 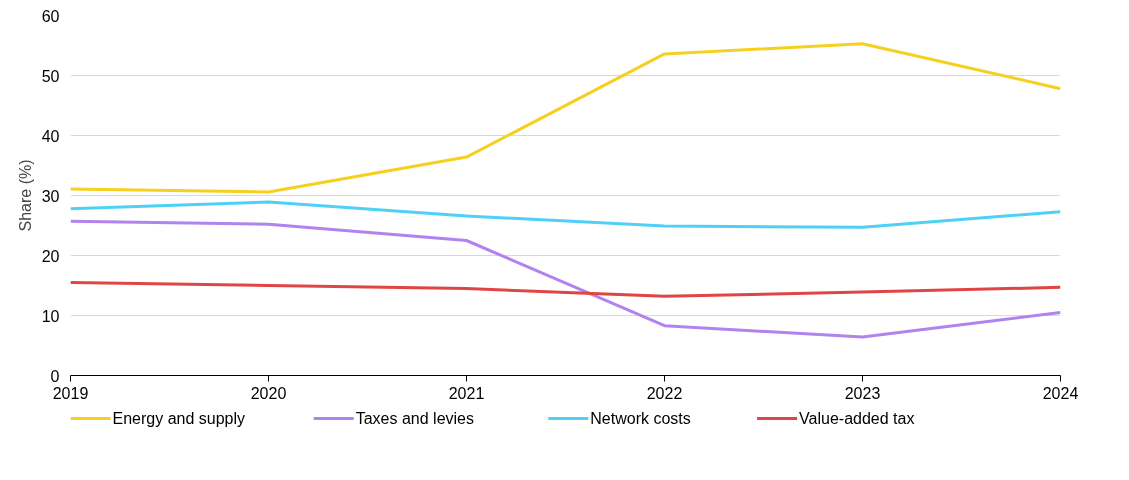 What do you see at coordinates (414, 418) in the screenshot?
I see `legend-label: Taxes and levies` at bounding box center [414, 418].